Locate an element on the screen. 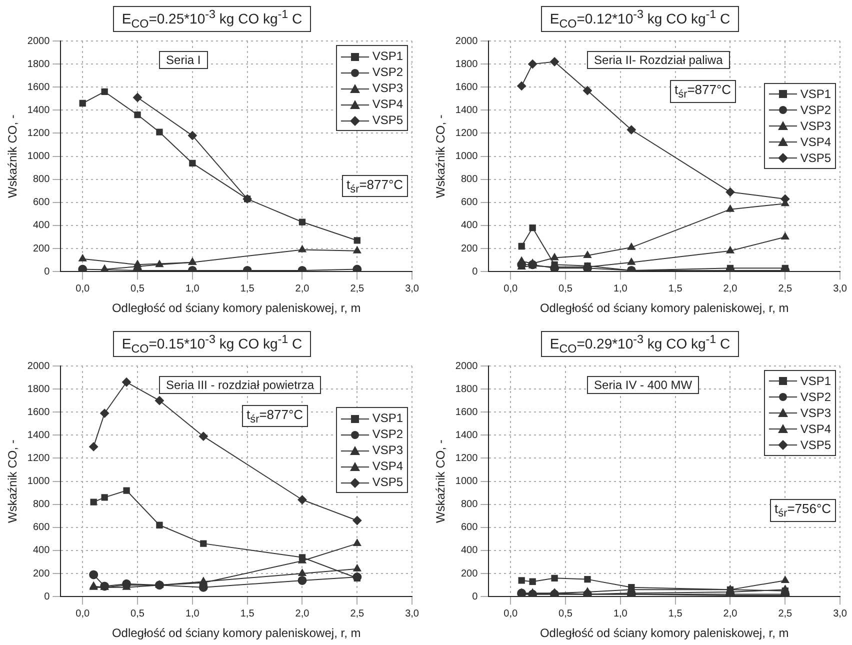 The image size is (852, 645). chart-title: E$_{CO}$=0.25*10$^{-3}$ kg CO kg$^{-1}$ C is located at coordinates (212, 19).